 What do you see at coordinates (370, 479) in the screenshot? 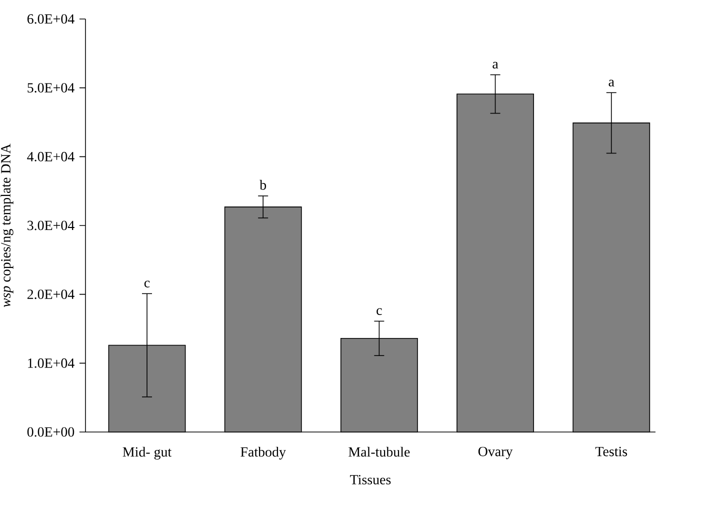
I see `x-axis-title: Tissues` at bounding box center [370, 479].